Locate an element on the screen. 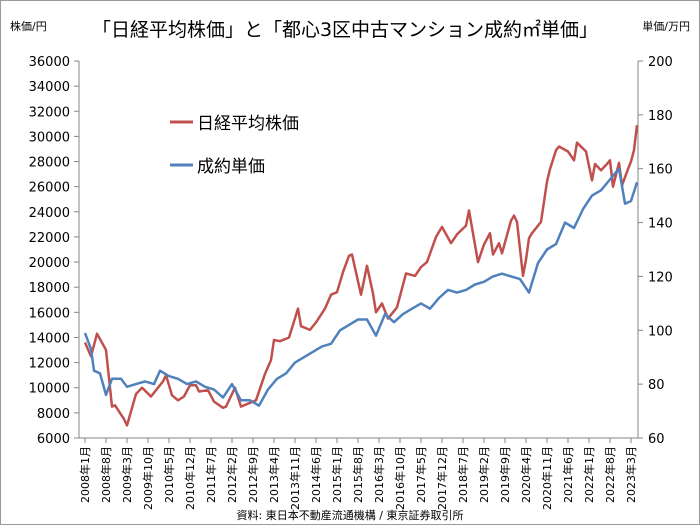 The width and height of the screenshot is (700, 525). right-axis-label: 単価/万円 is located at coordinates (666, 26).